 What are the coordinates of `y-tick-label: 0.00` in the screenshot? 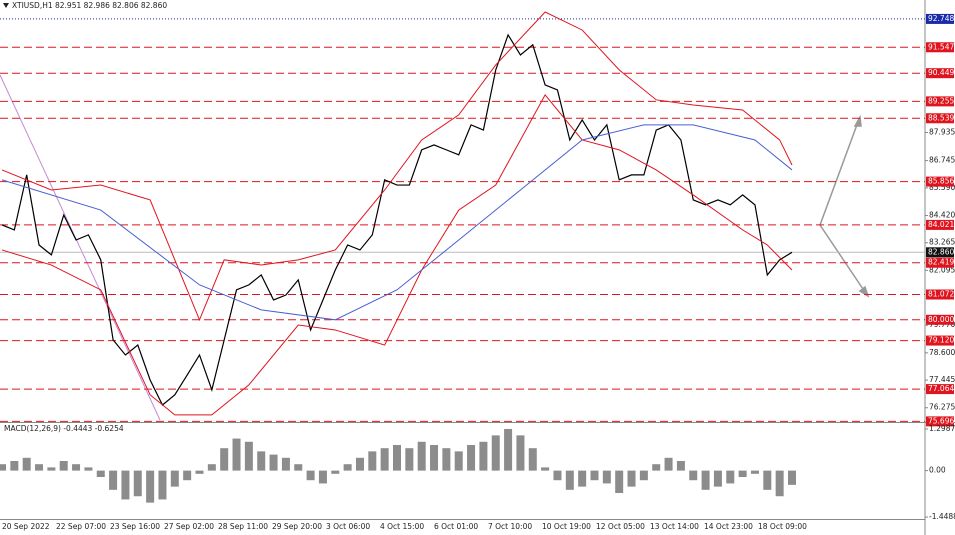 It's located at (937, 470).